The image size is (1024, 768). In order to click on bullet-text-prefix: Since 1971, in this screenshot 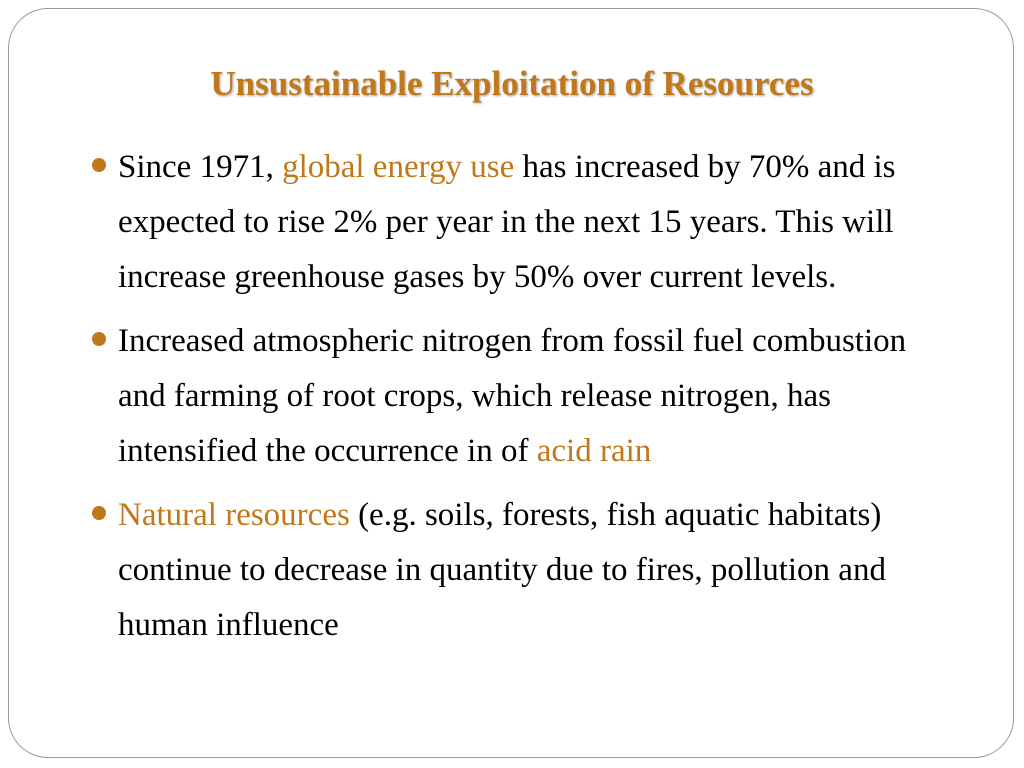, I will do `click(200, 167)`.